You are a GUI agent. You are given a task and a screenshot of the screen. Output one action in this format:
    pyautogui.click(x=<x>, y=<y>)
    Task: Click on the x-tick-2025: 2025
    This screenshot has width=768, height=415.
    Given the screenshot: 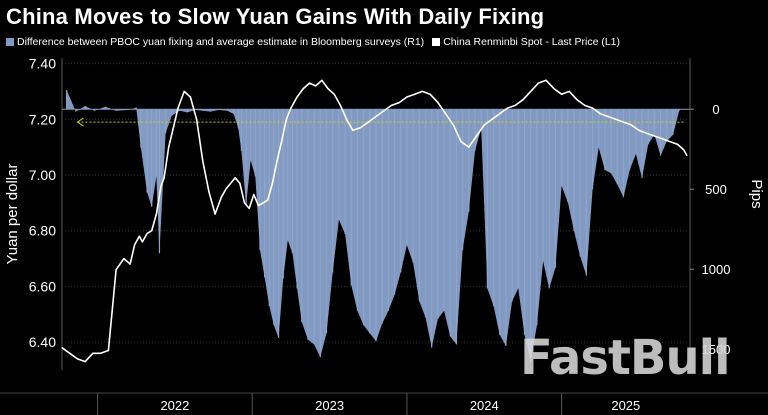 What is the action you would take?
    pyautogui.click(x=625, y=405)
    